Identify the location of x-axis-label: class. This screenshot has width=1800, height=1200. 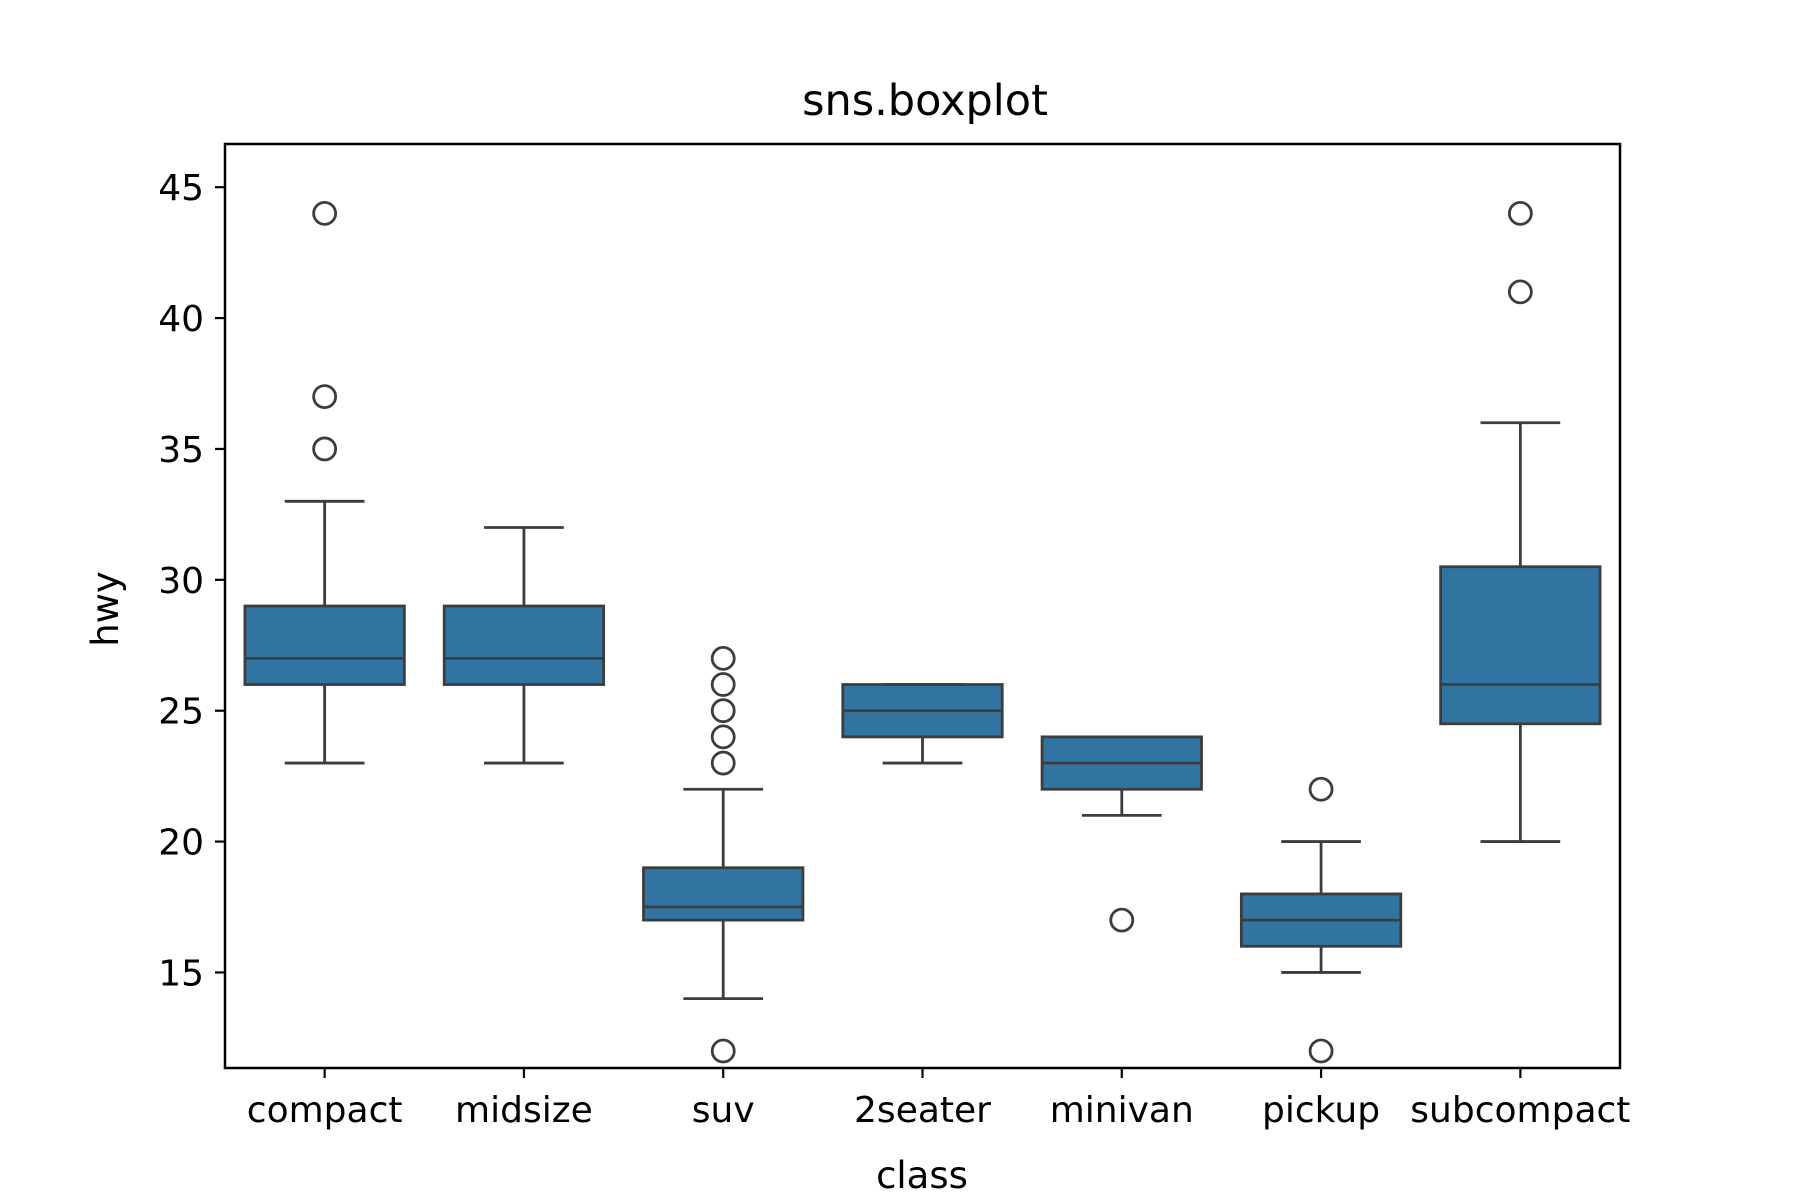
(922, 1175).